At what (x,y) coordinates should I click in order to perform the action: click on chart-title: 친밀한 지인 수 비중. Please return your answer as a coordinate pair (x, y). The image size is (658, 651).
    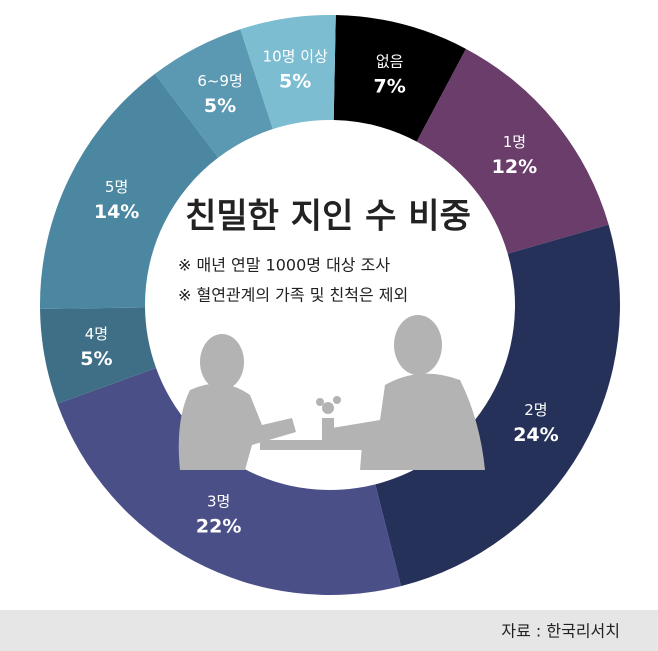
    Looking at the image, I should click on (328, 217).